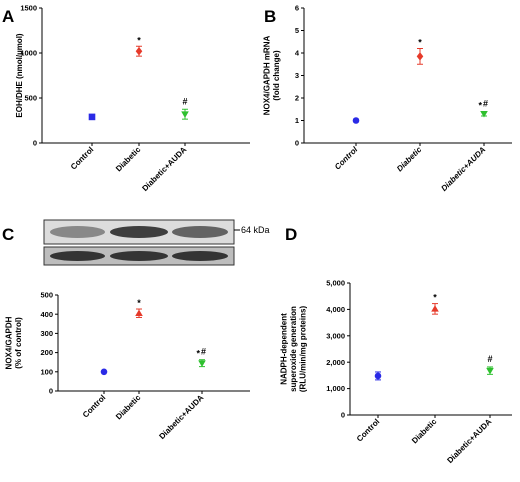 Image resolution: width=520 pixels, height=482 pixels. What do you see at coordinates (291, 234) in the screenshot?
I see `panel-letter: D` at bounding box center [291, 234].